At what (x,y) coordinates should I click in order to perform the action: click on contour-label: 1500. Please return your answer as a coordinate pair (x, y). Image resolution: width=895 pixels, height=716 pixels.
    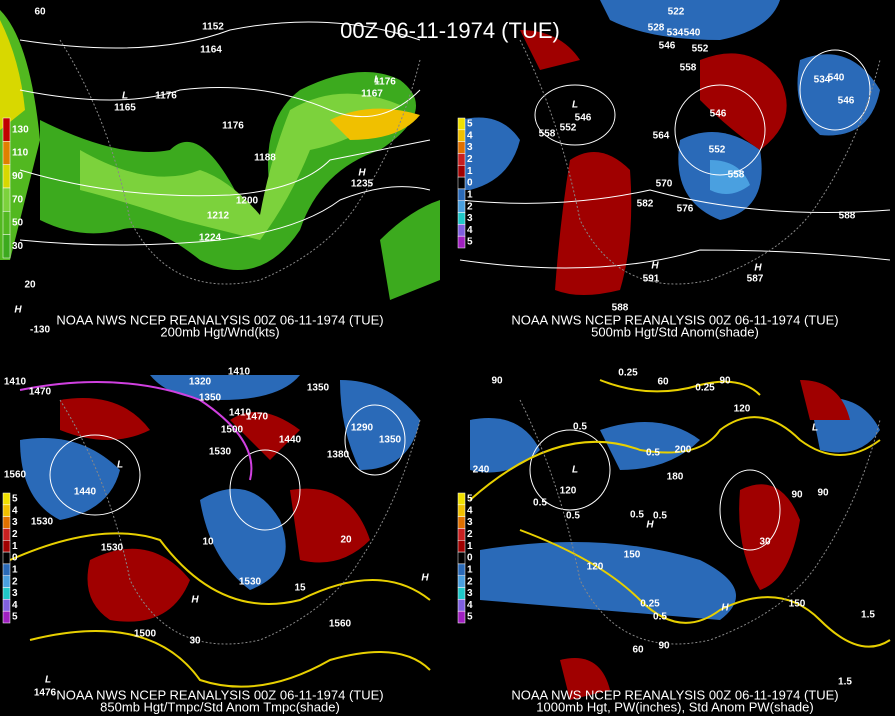
    Looking at the image, I should click on (232, 430).